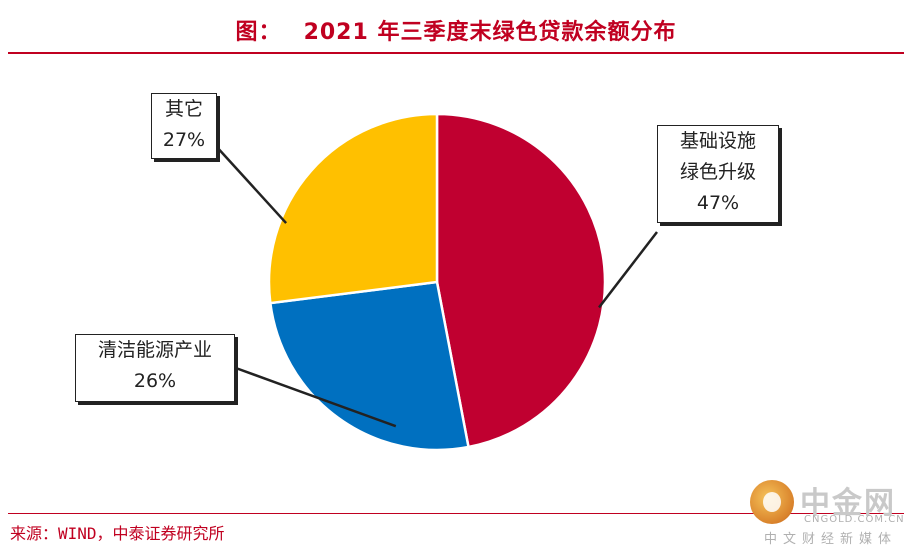 This screenshot has height=552, width=912. I want to click on leader-other, so click(251, 184).